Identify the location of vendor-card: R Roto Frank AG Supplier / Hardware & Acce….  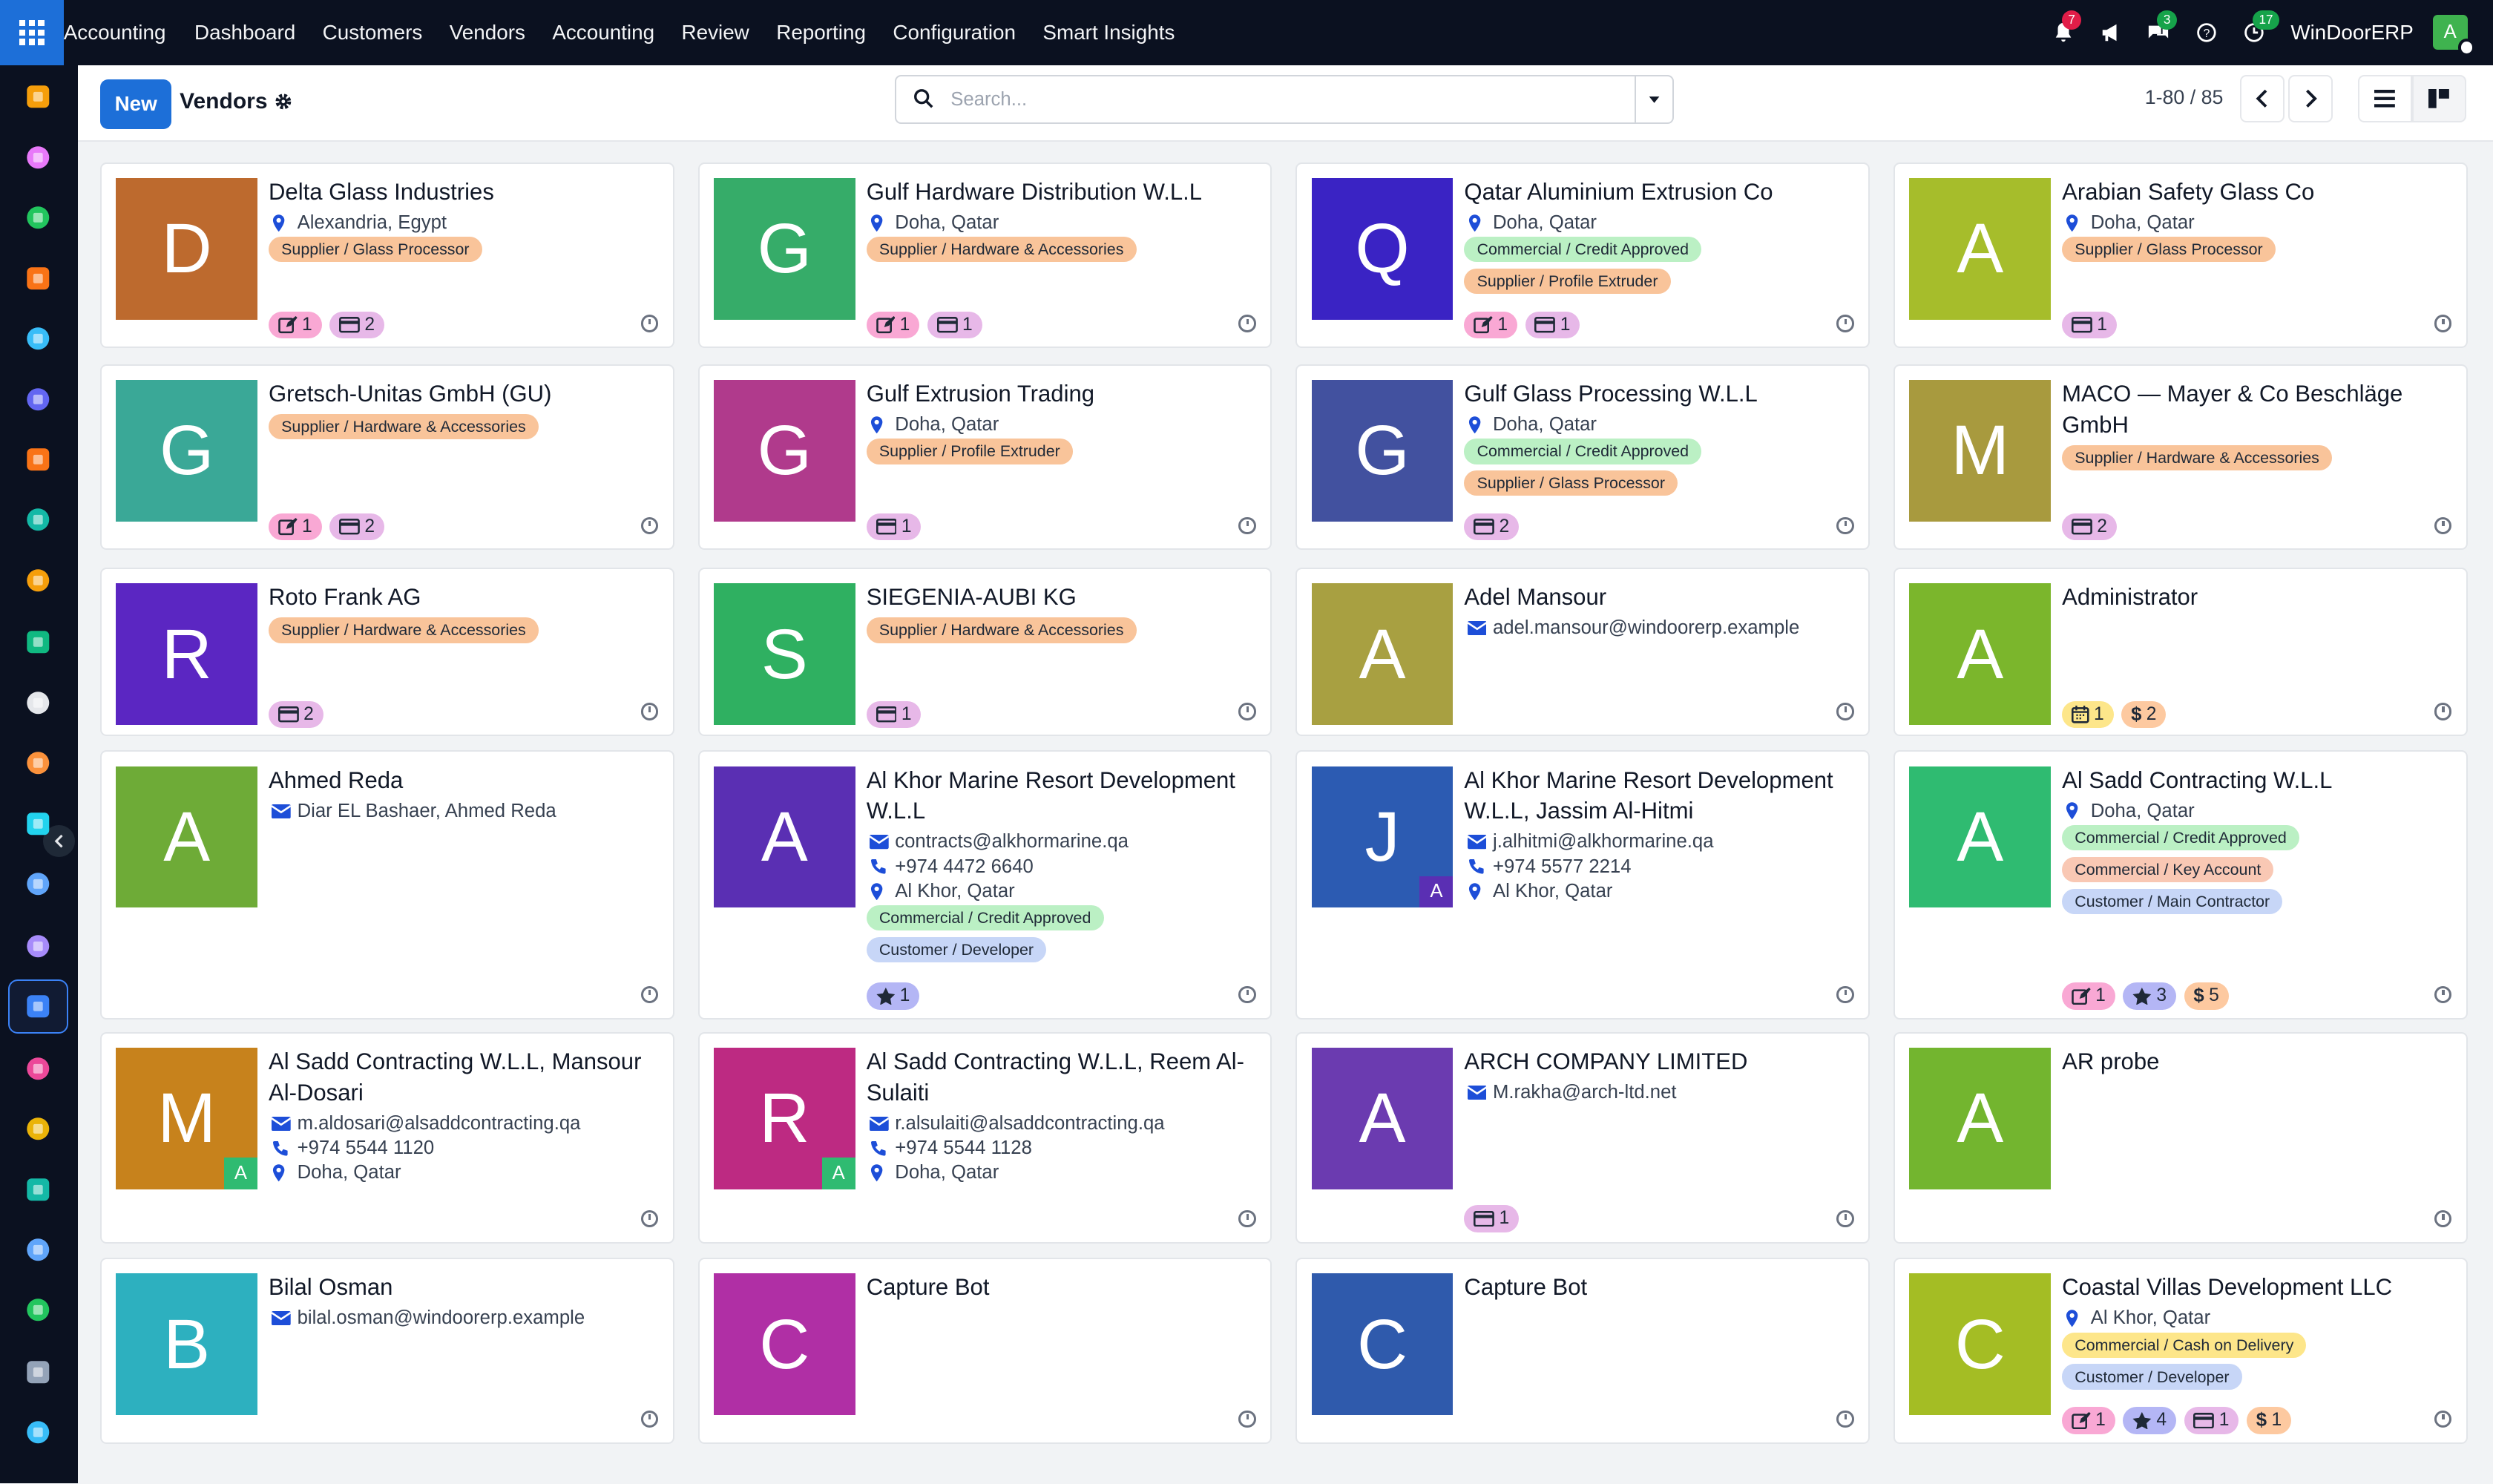
(387, 652).